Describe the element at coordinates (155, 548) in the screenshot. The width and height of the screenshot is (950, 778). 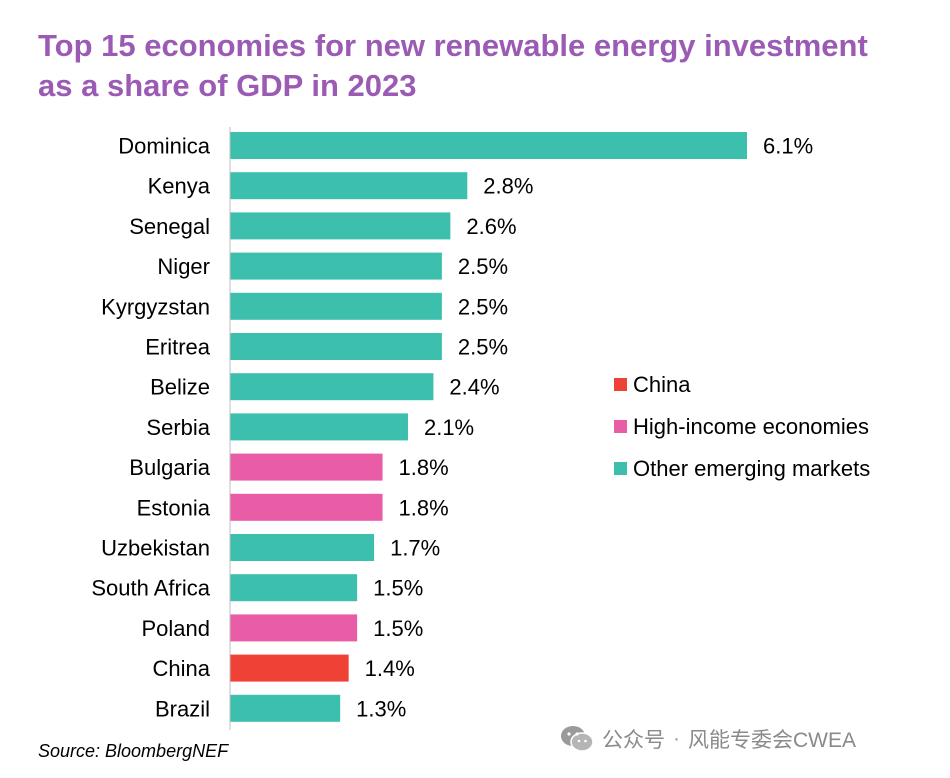
I see `category-label-uzbekistan: Uzbekistan` at that location.